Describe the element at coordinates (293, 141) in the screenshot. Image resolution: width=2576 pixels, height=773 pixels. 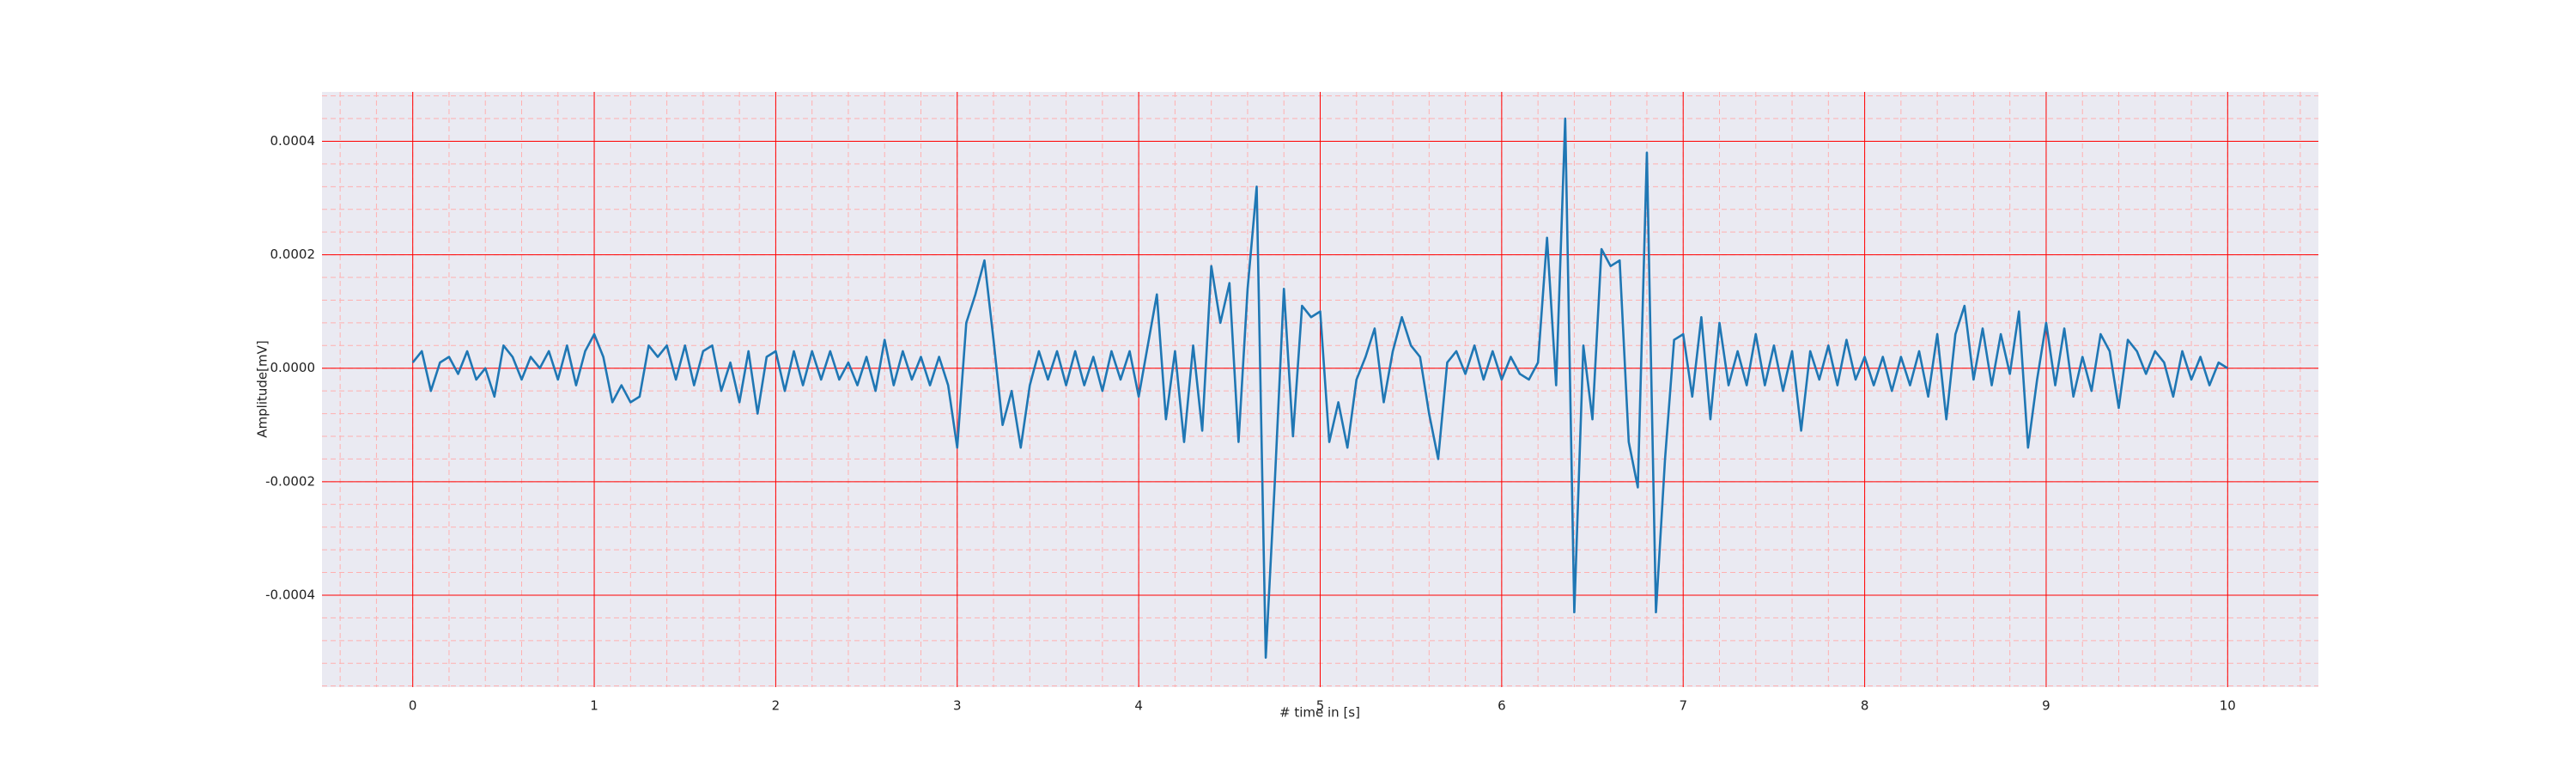
I see `y-tick-label: 0.0004` at that location.